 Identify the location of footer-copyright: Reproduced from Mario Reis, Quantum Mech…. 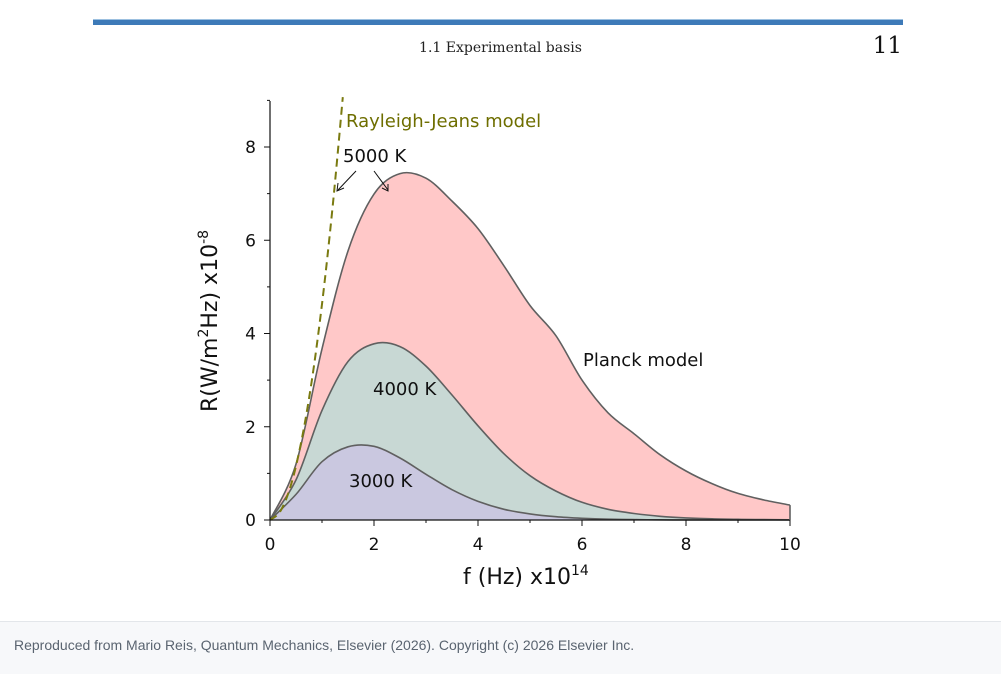
(324, 645).